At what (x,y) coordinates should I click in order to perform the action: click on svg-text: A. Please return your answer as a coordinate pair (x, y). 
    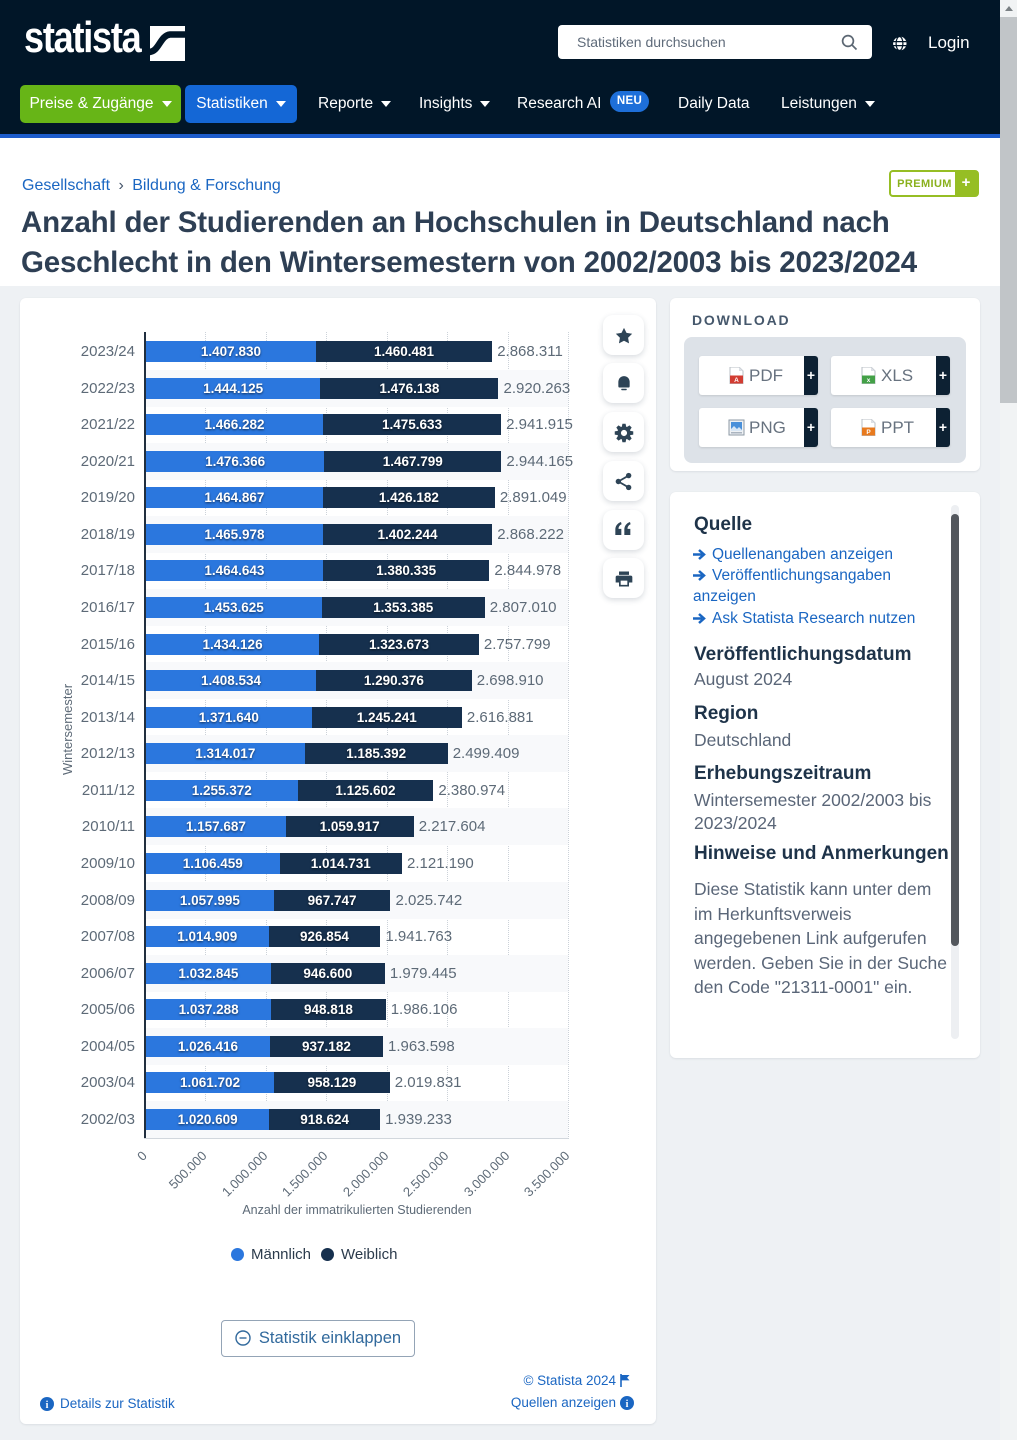
    Looking at the image, I should click on (736, 380).